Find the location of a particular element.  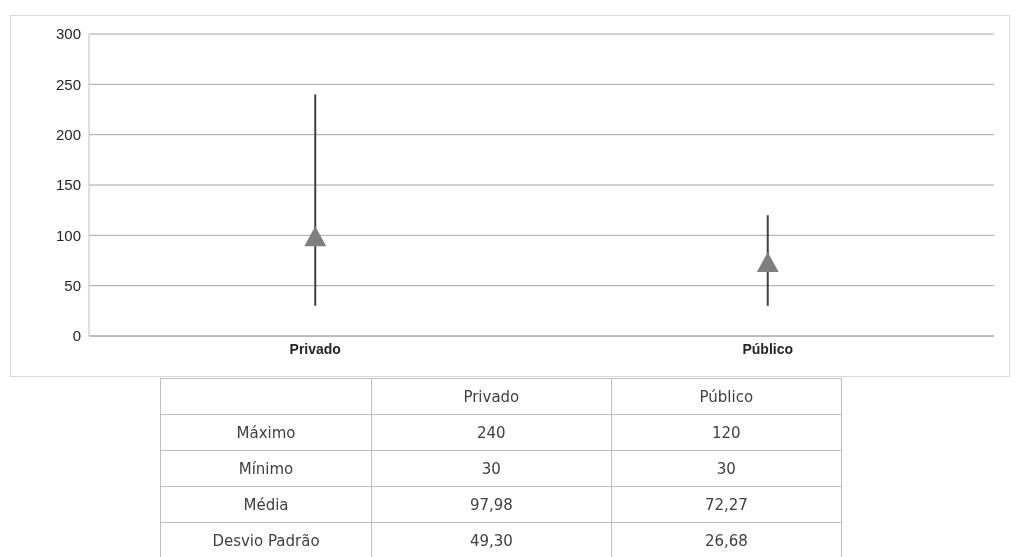

y-tick-label: 100 is located at coordinates (68, 235).